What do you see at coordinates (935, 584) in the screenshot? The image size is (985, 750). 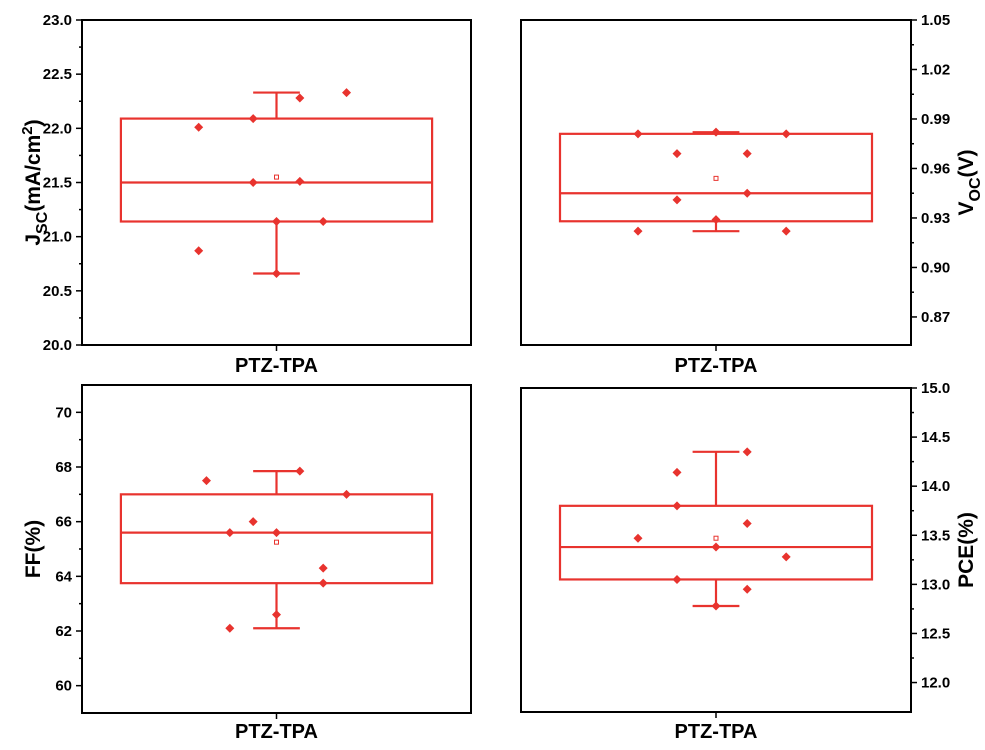 I see `y-tick-label: 13.0` at bounding box center [935, 584].